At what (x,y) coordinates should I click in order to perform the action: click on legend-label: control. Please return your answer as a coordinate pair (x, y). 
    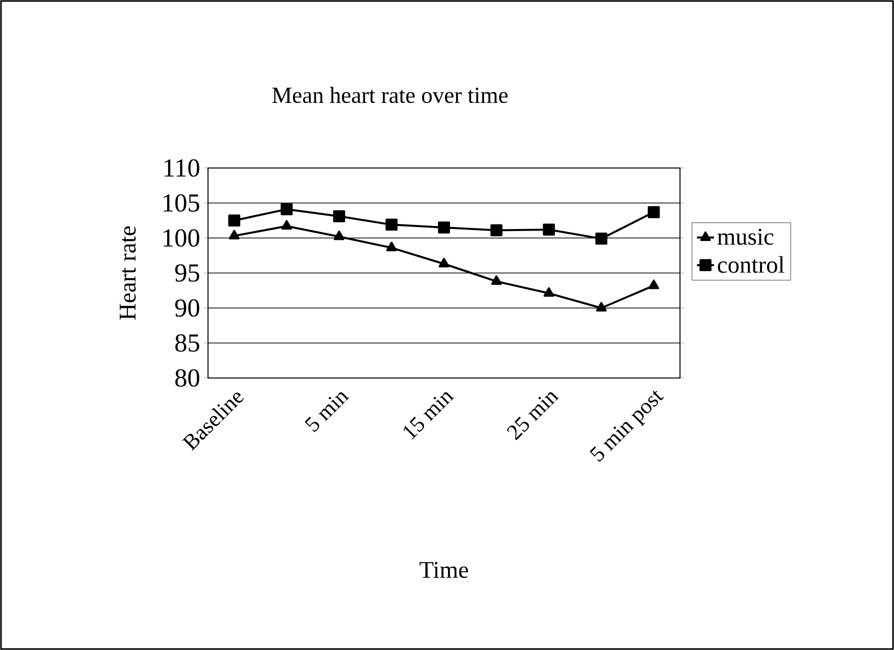
    Looking at the image, I should click on (751, 264).